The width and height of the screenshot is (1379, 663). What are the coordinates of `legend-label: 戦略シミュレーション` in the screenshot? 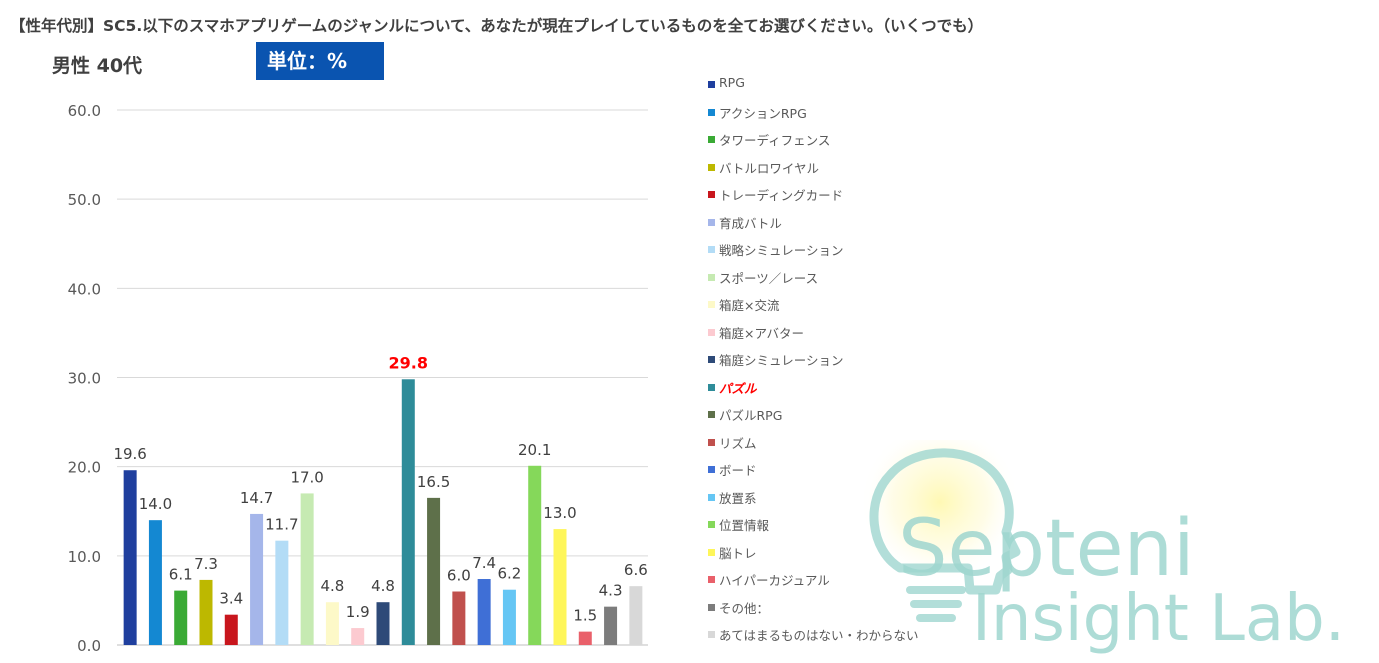 It's located at (781, 250).